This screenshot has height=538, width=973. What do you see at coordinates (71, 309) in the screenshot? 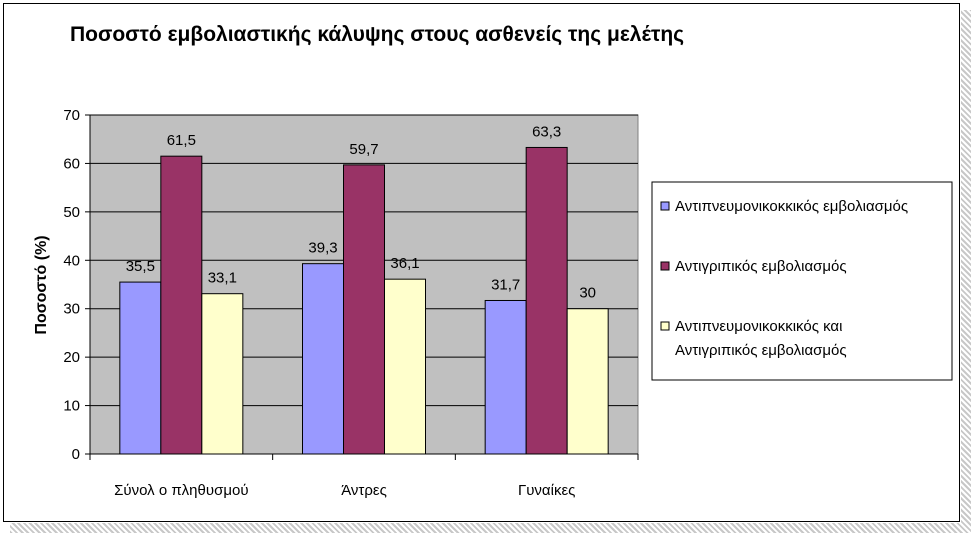
I see `y-tick-label: 30` at bounding box center [71, 309].